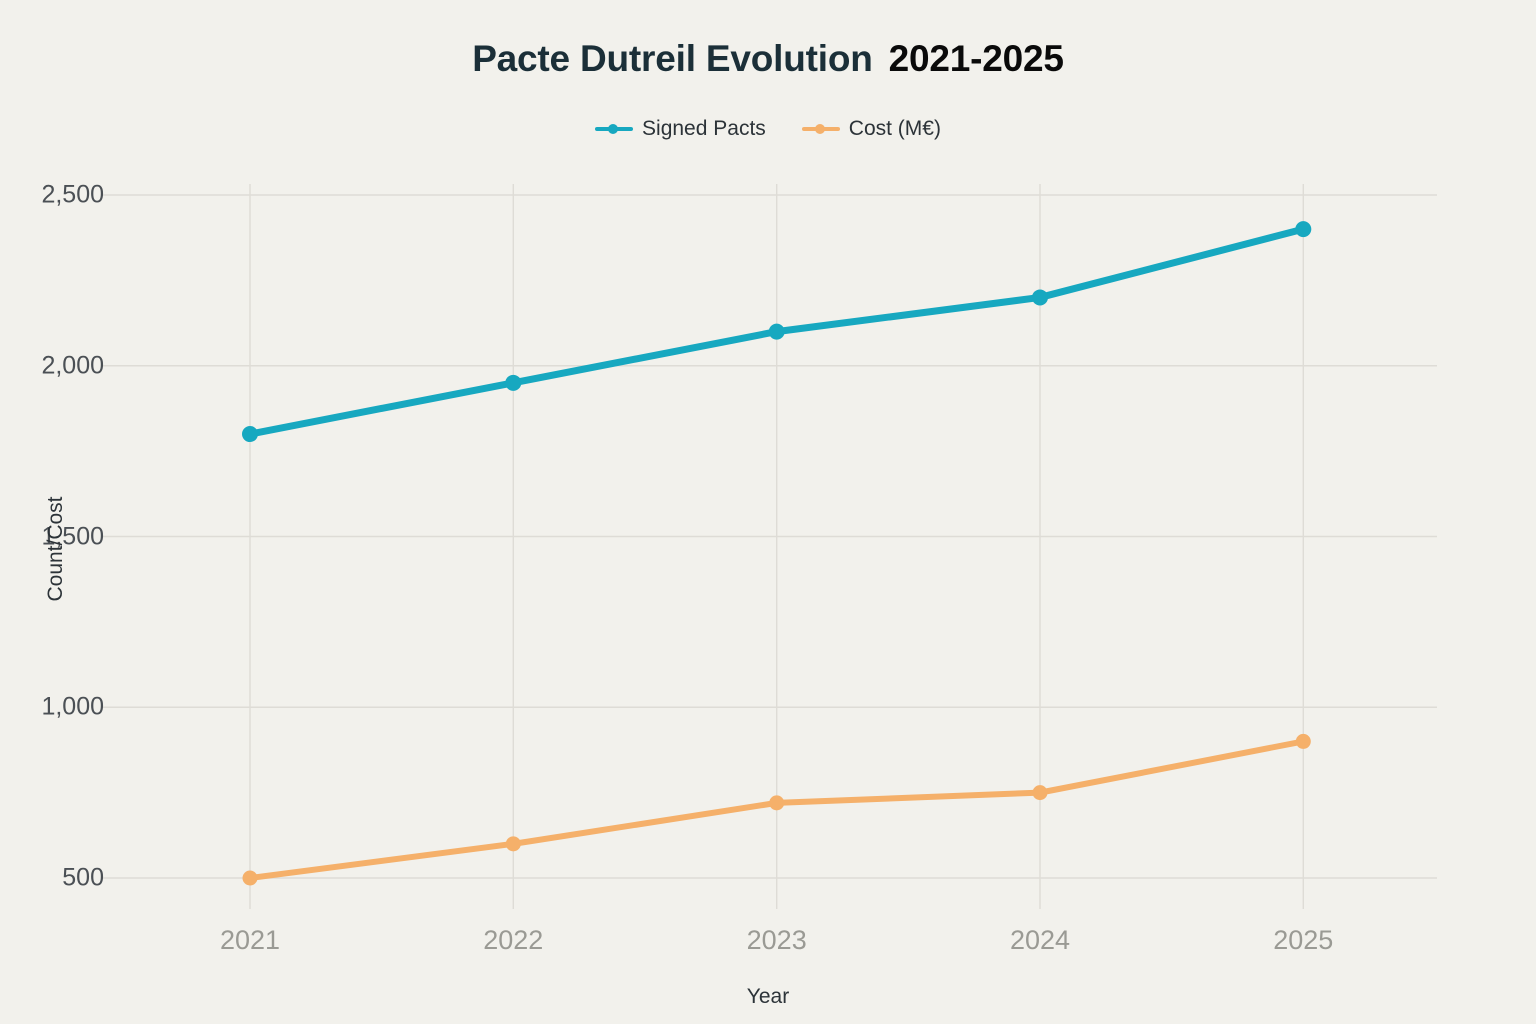  What do you see at coordinates (72, 365) in the screenshot?
I see `y-tick-label: 2,000` at bounding box center [72, 365].